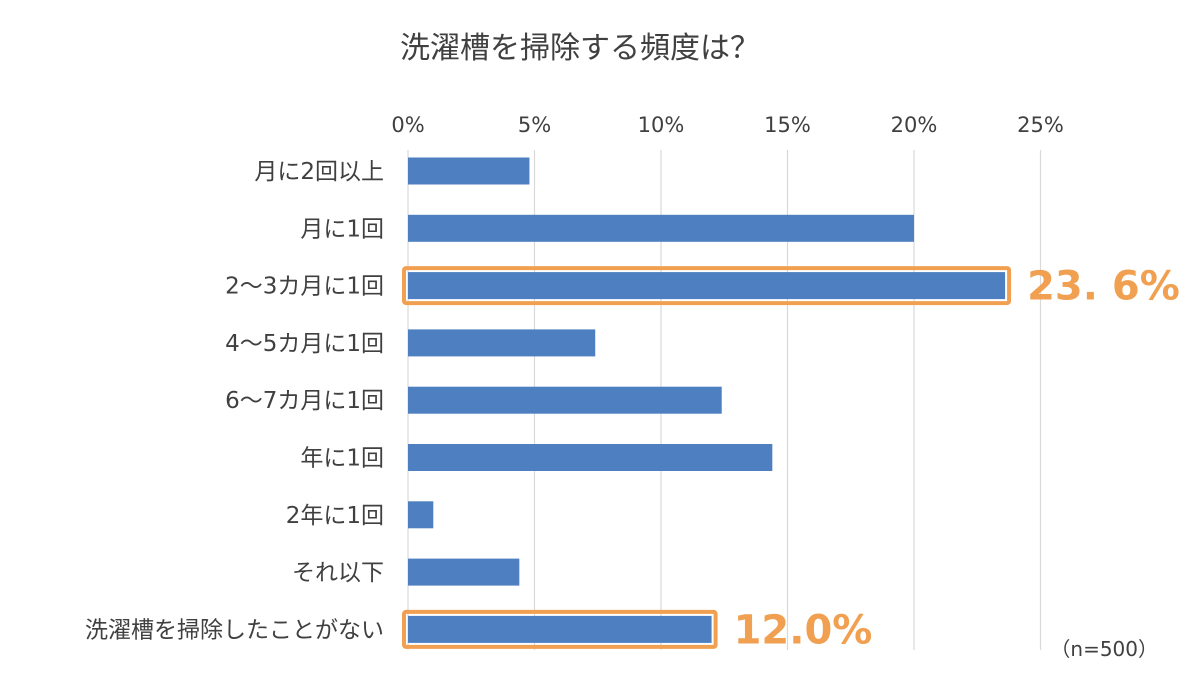 The image size is (1200, 681). What do you see at coordinates (338, 573) in the screenshot?
I see `category-label: それ以下` at bounding box center [338, 573].